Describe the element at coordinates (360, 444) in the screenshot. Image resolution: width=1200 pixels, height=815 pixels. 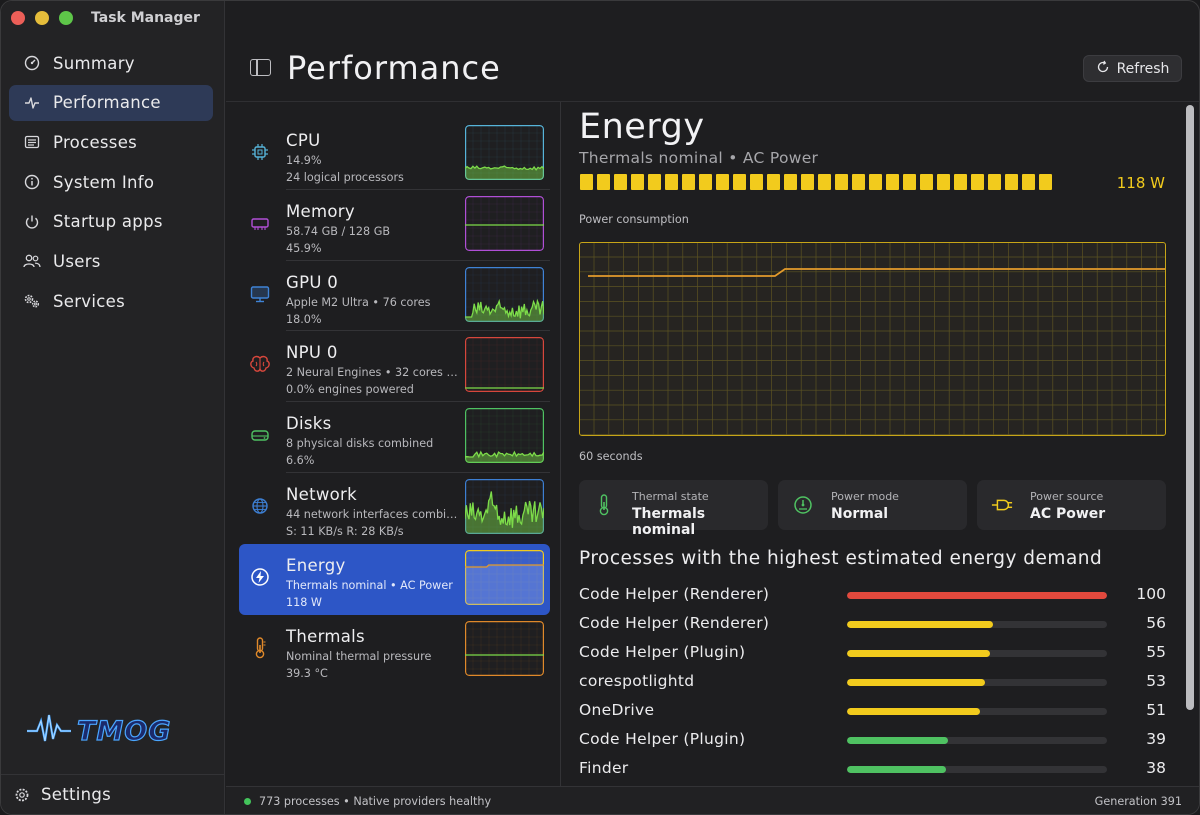
I see `resource-detail-1: 8 physical disks combined` at that location.